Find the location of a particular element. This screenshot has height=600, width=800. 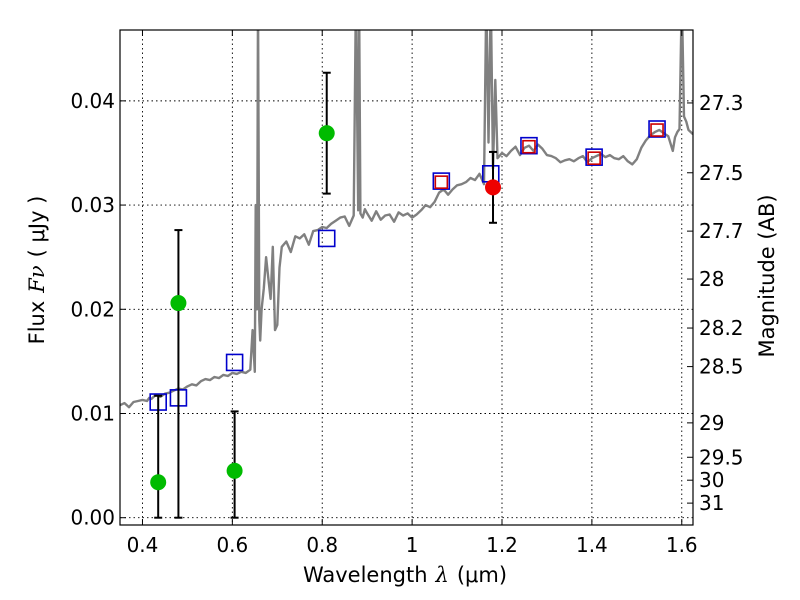

y-axis-title: Flux Fν ( μJy ) is located at coordinates (37, 270).